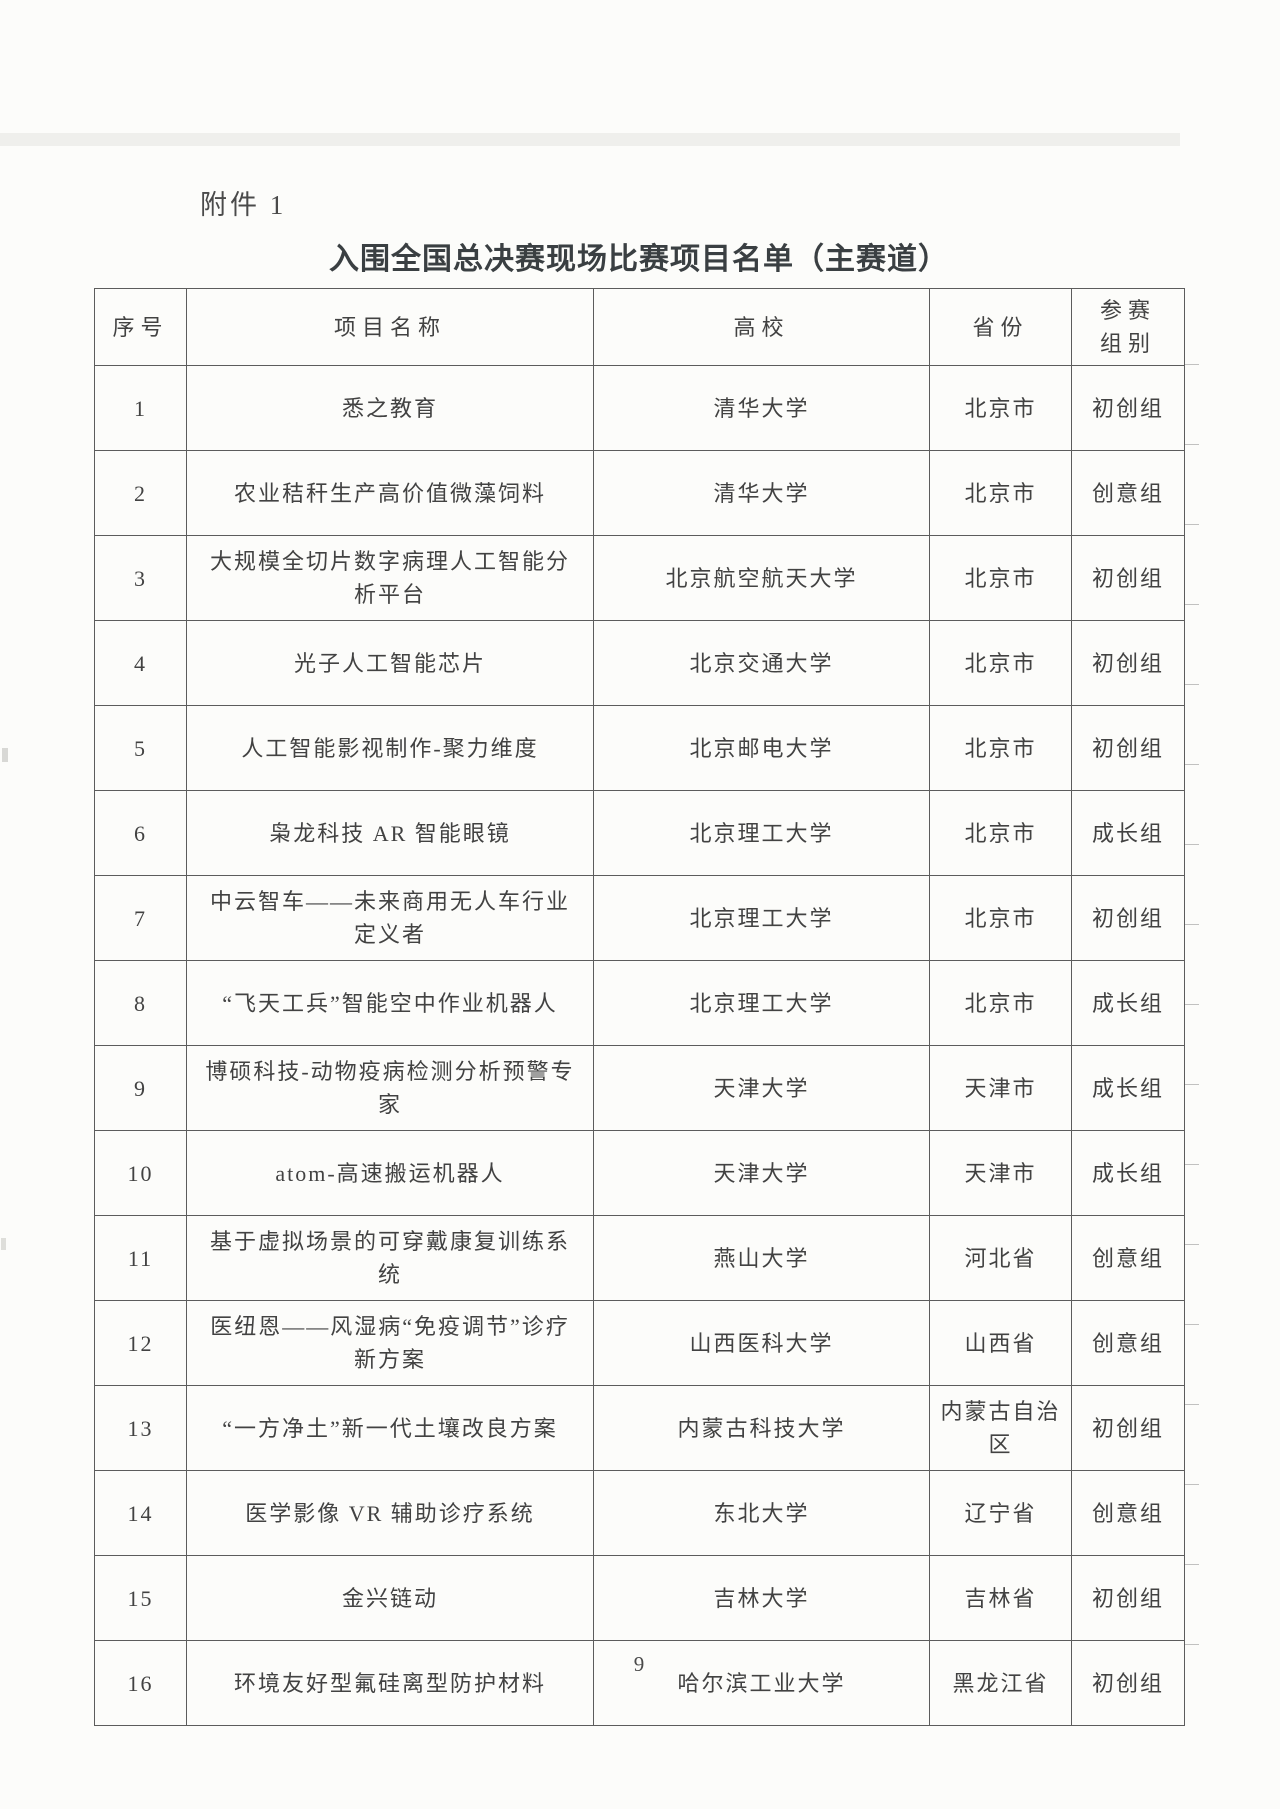  I want to click on university-cell: 哈尔滨工业大学, so click(761, 1683).